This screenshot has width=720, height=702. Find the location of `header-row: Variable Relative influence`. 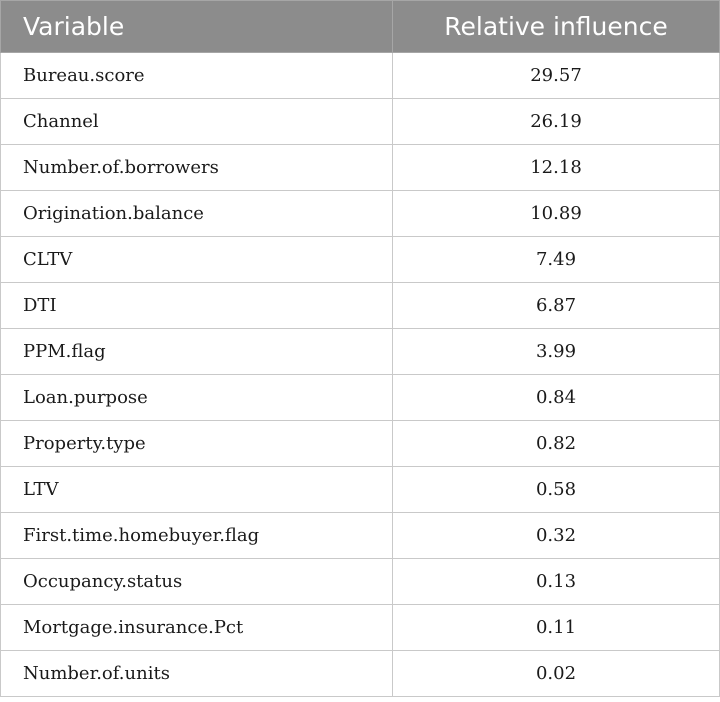

header-row: Variable Relative influence is located at coordinates (360, 26).